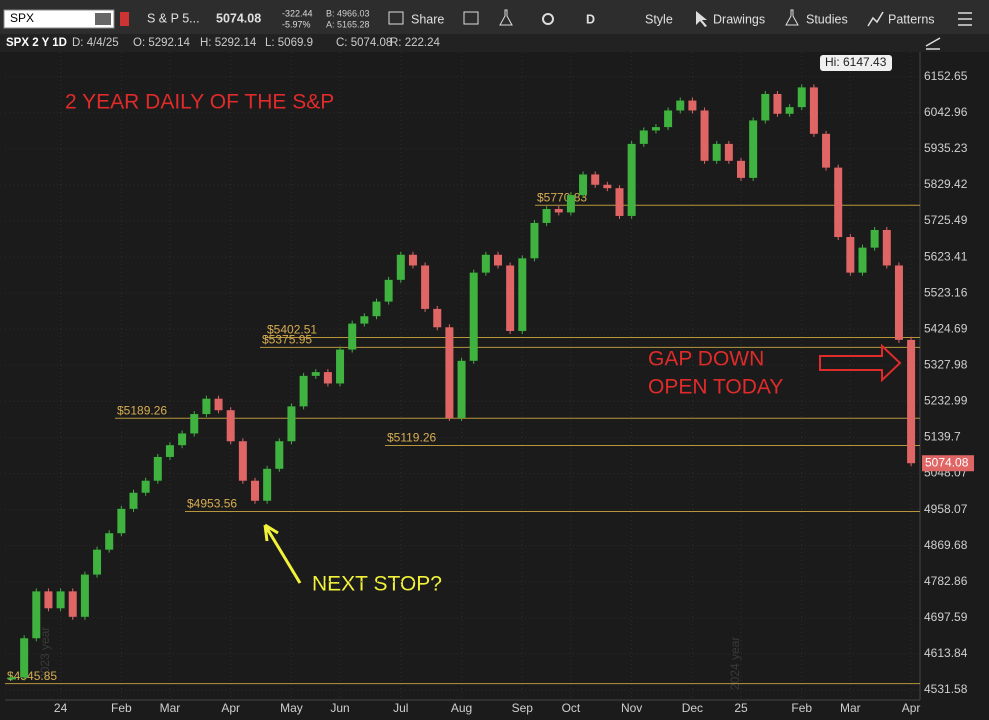  Describe the element at coordinates (59, 19) in the screenshot. I see `symbol-box` at that location.